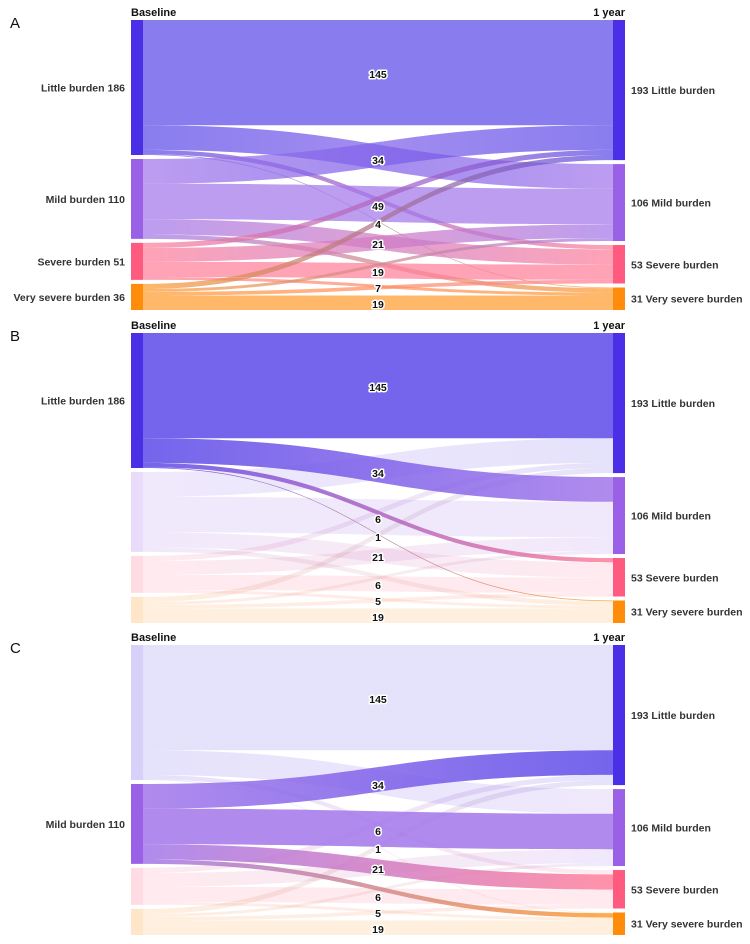  What do you see at coordinates (70, 298) in the screenshot?
I see `left-node-label-vsevere: Very severe burden 36` at bounding box center [70, 298].